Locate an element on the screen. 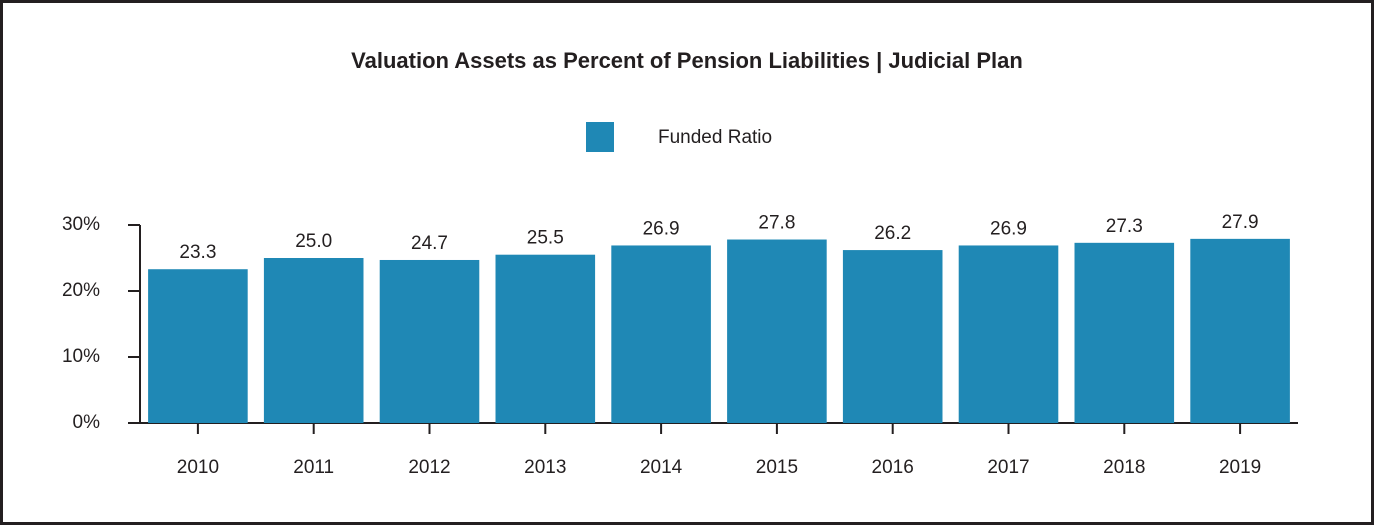 This screenshot has height=525, width=1374. x-tick-label: 2011 is located at coordinates (313, 467).